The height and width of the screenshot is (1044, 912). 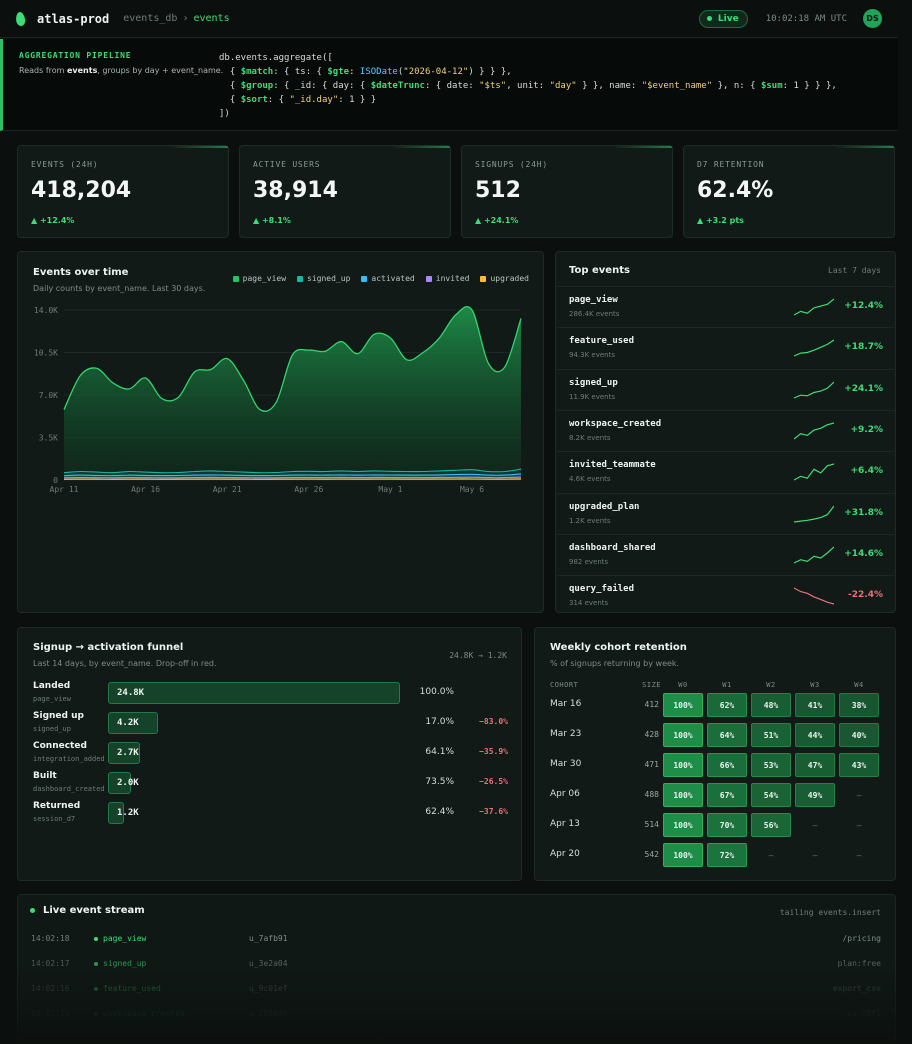 I want to click on top-event-row: invited_teammate 4.6K events +6.4%, so click(x=726, y=471).